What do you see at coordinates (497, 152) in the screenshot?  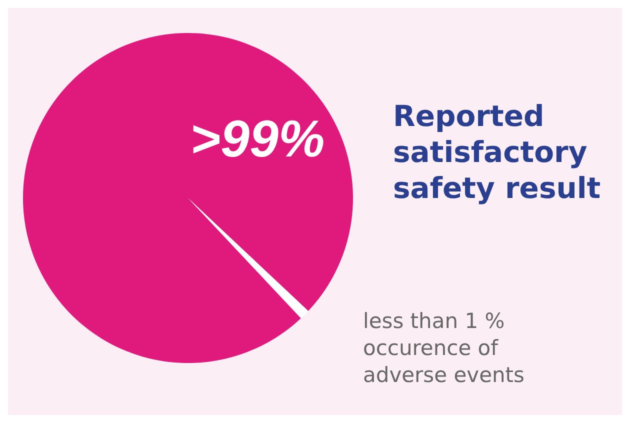 I see `slice-label: Reported satisfactory safety result` at bounding box center [497, 152].